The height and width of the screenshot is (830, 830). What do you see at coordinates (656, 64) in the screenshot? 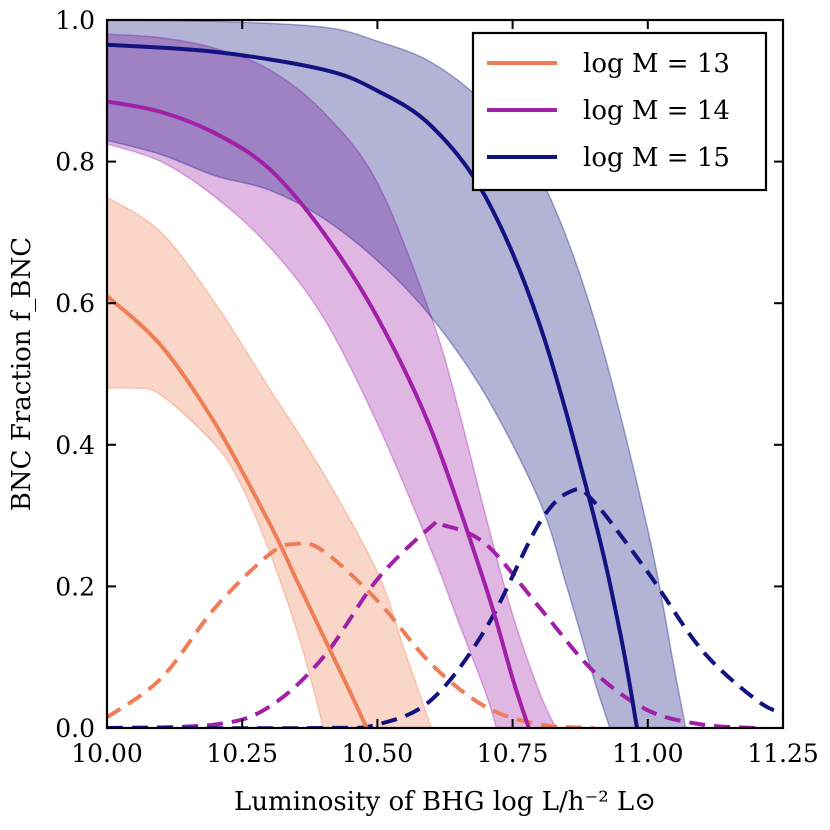
I see `legend-label-m13: log M = 13` at bounding box center [656, 64].